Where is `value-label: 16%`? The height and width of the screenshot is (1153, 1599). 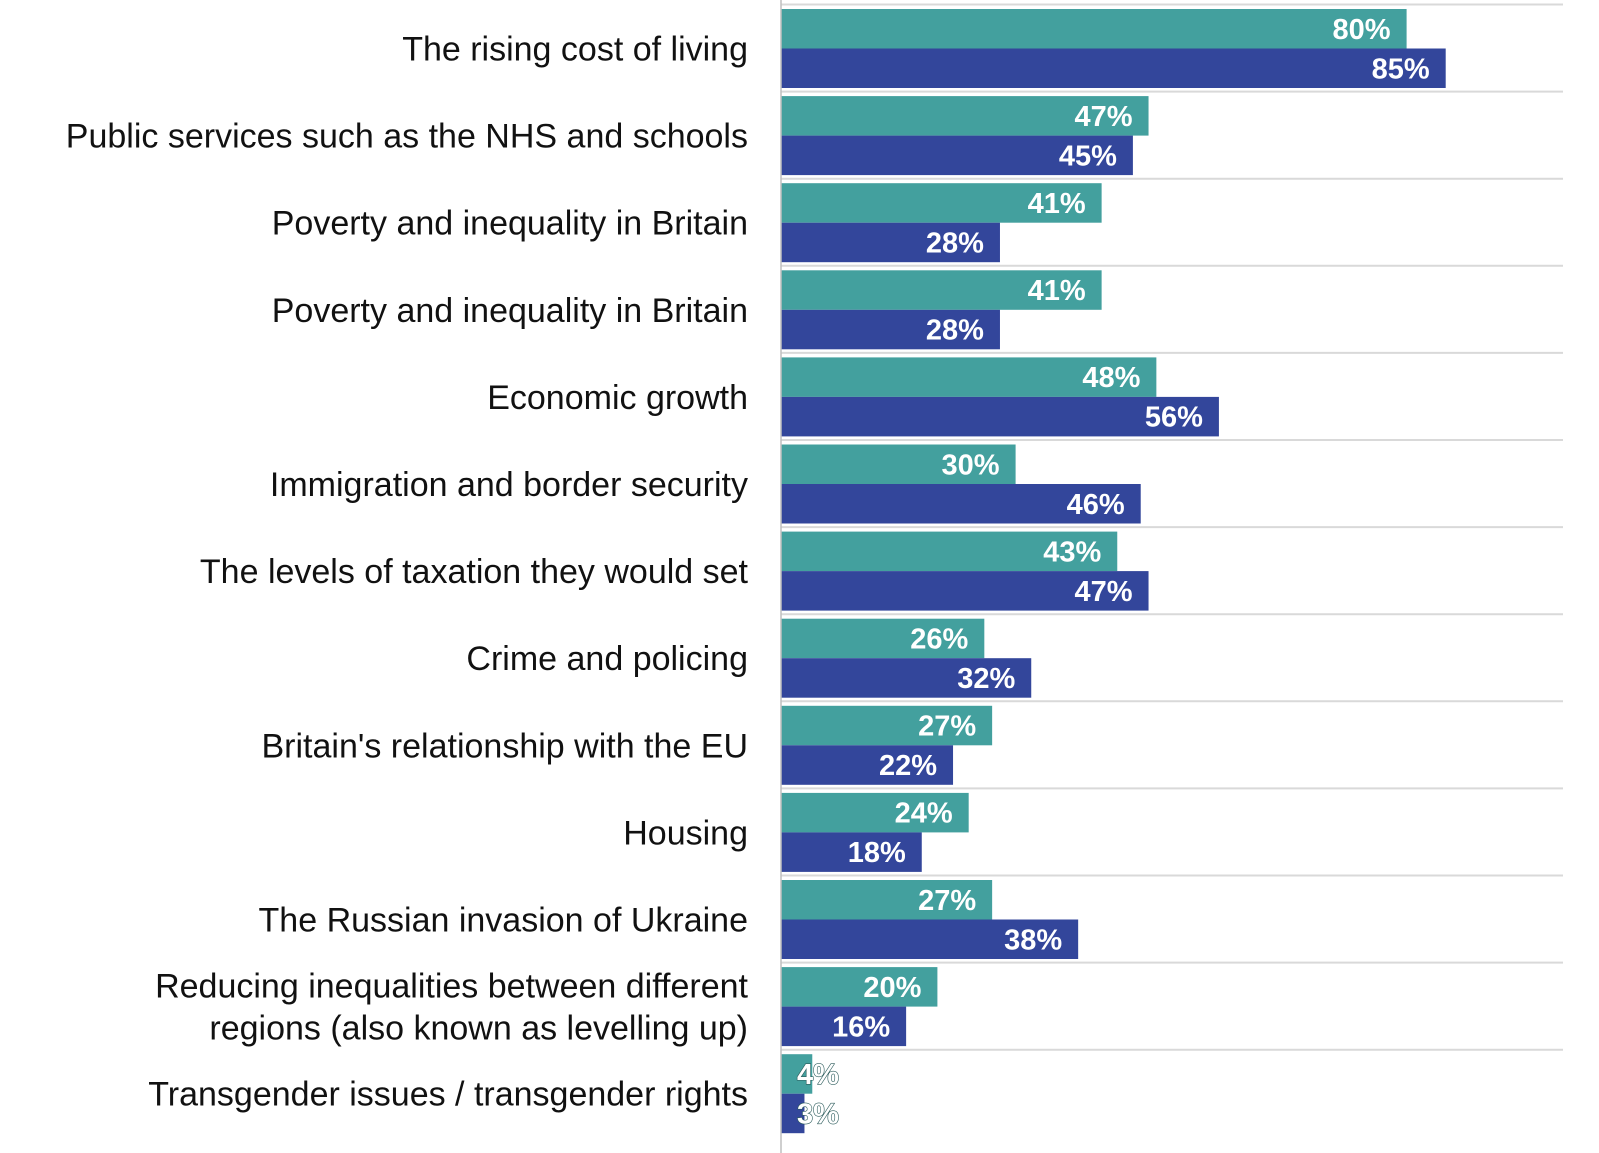
value-label: 16% is located at coordinates (861, 1027).